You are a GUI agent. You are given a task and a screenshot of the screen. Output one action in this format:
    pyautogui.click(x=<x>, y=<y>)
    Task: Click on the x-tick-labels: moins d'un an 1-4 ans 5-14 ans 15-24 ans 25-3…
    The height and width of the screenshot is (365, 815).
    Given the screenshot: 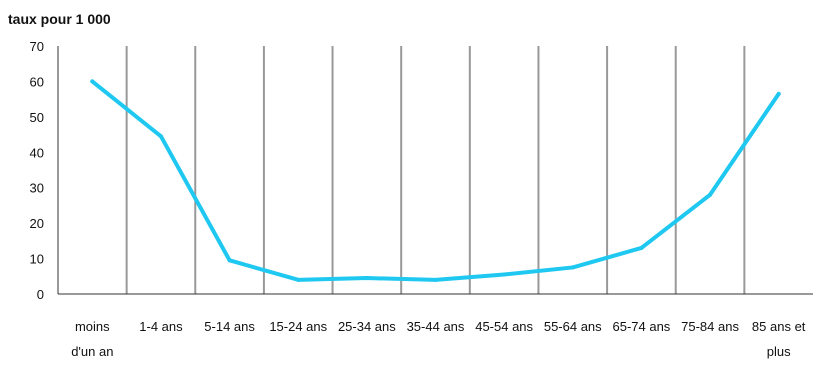 What is the action you would take?
    pyautogui.click(x=438, y=339)
    